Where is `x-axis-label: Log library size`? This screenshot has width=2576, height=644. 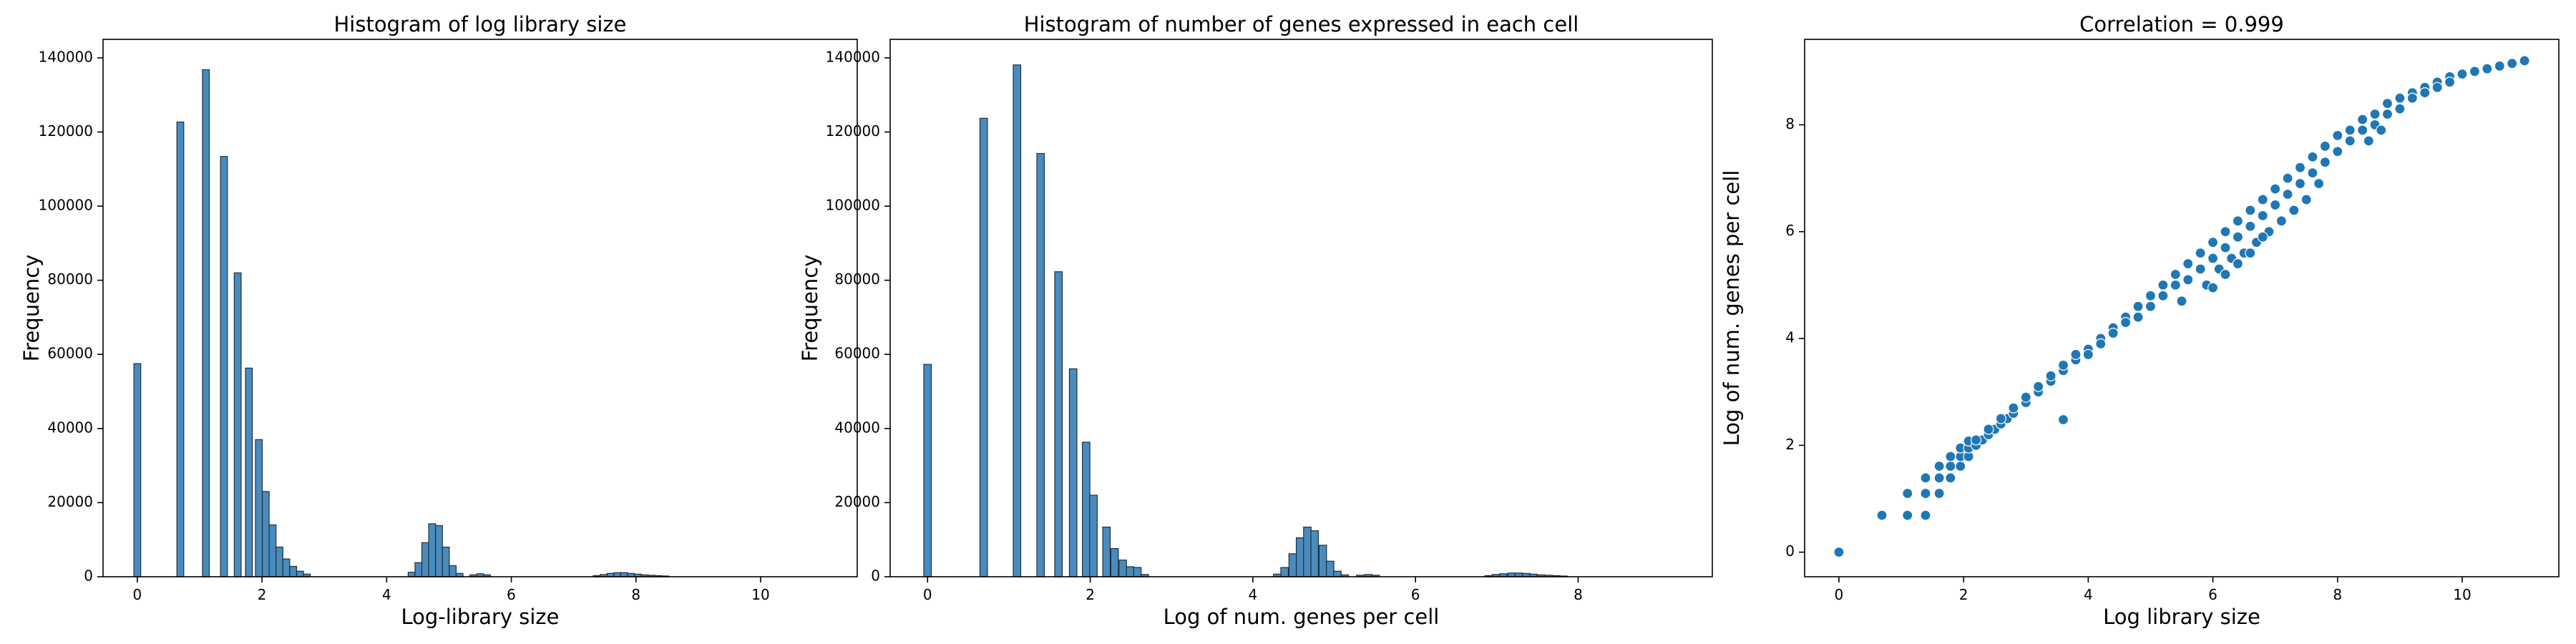 x-axis-label: Log library size is located at coordinates (2181, 617).